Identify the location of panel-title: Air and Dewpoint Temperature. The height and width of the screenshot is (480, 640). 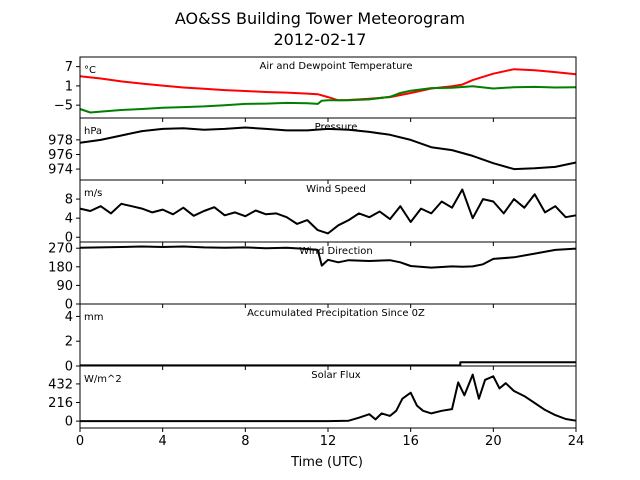
(336, 66).